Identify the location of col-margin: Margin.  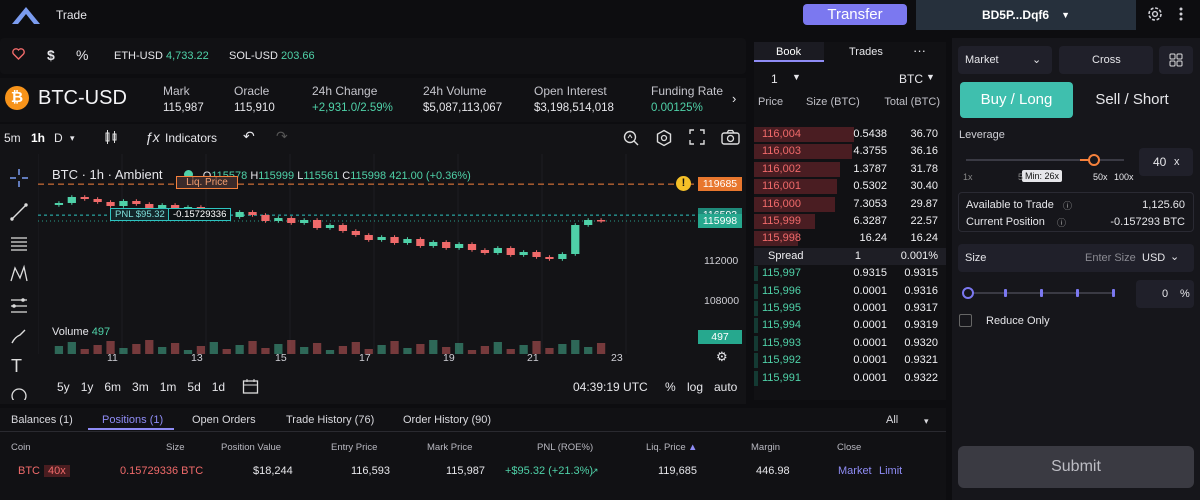
(766, 447).